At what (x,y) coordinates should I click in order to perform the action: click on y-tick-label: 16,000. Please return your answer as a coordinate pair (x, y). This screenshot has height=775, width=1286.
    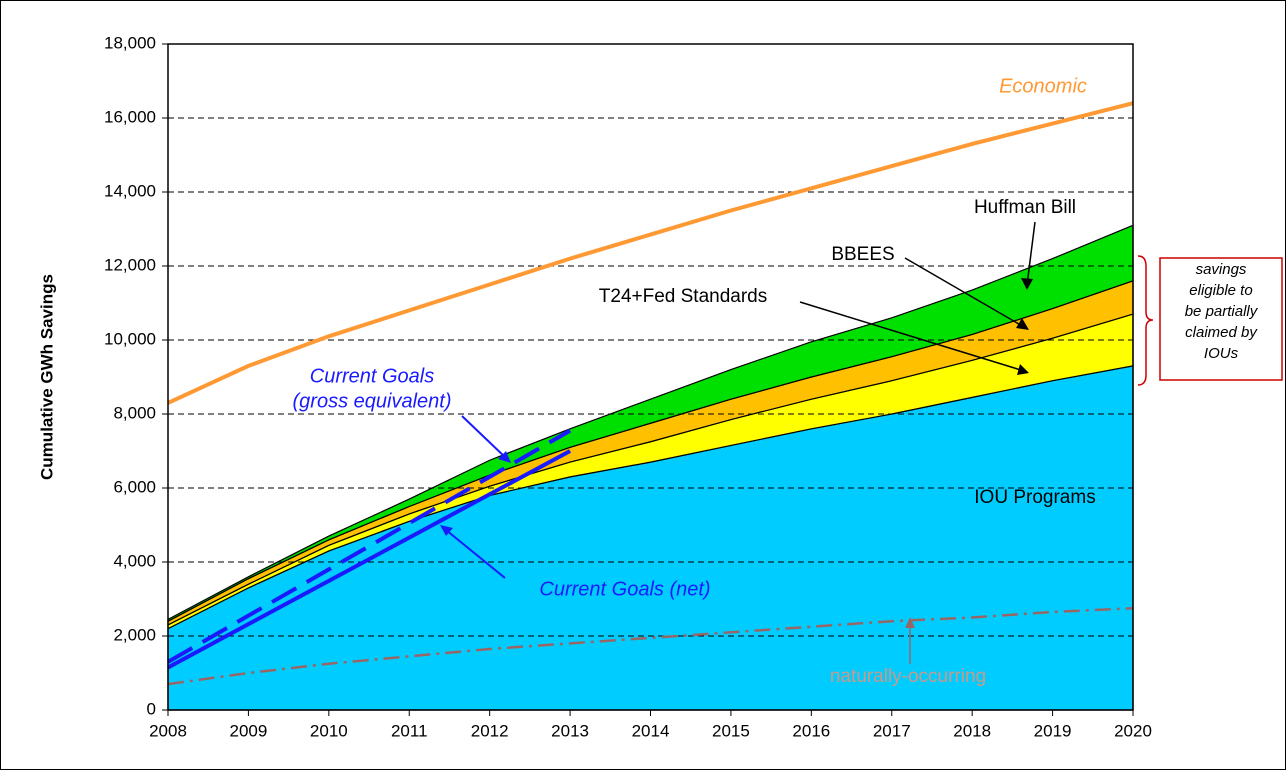
    Looking at the image, I should click on (130, 116).